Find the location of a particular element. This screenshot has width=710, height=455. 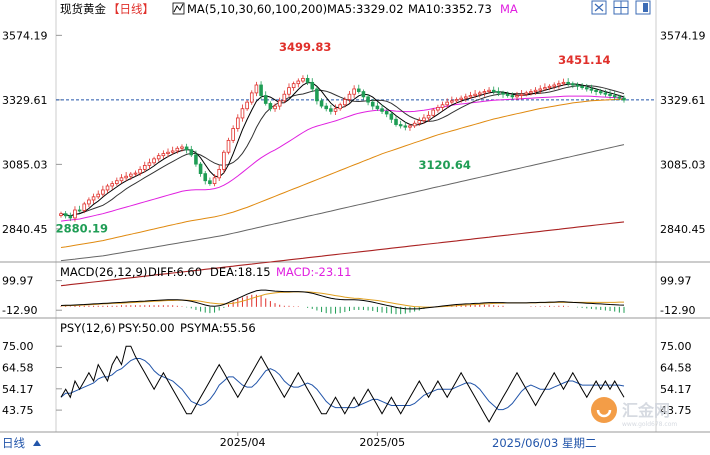

ma10-value: MA10:3352.73 is located at coordinates (450, 9).